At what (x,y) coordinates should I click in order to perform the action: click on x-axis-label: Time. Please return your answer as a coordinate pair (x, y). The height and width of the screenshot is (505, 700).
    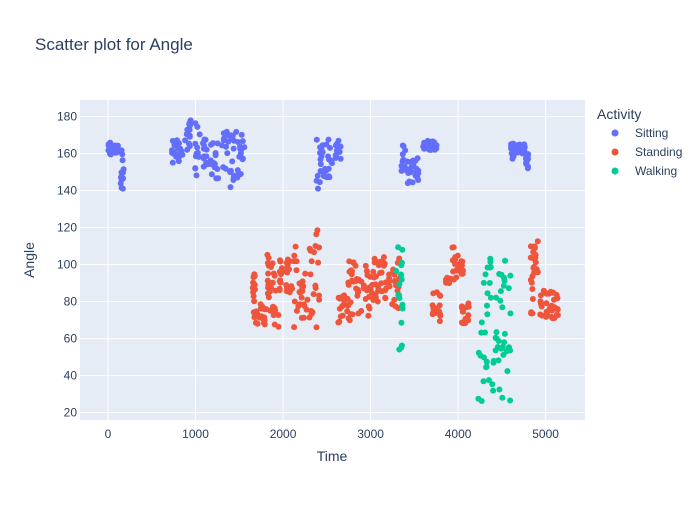
    Looking at the image, I should click on (332, 456).